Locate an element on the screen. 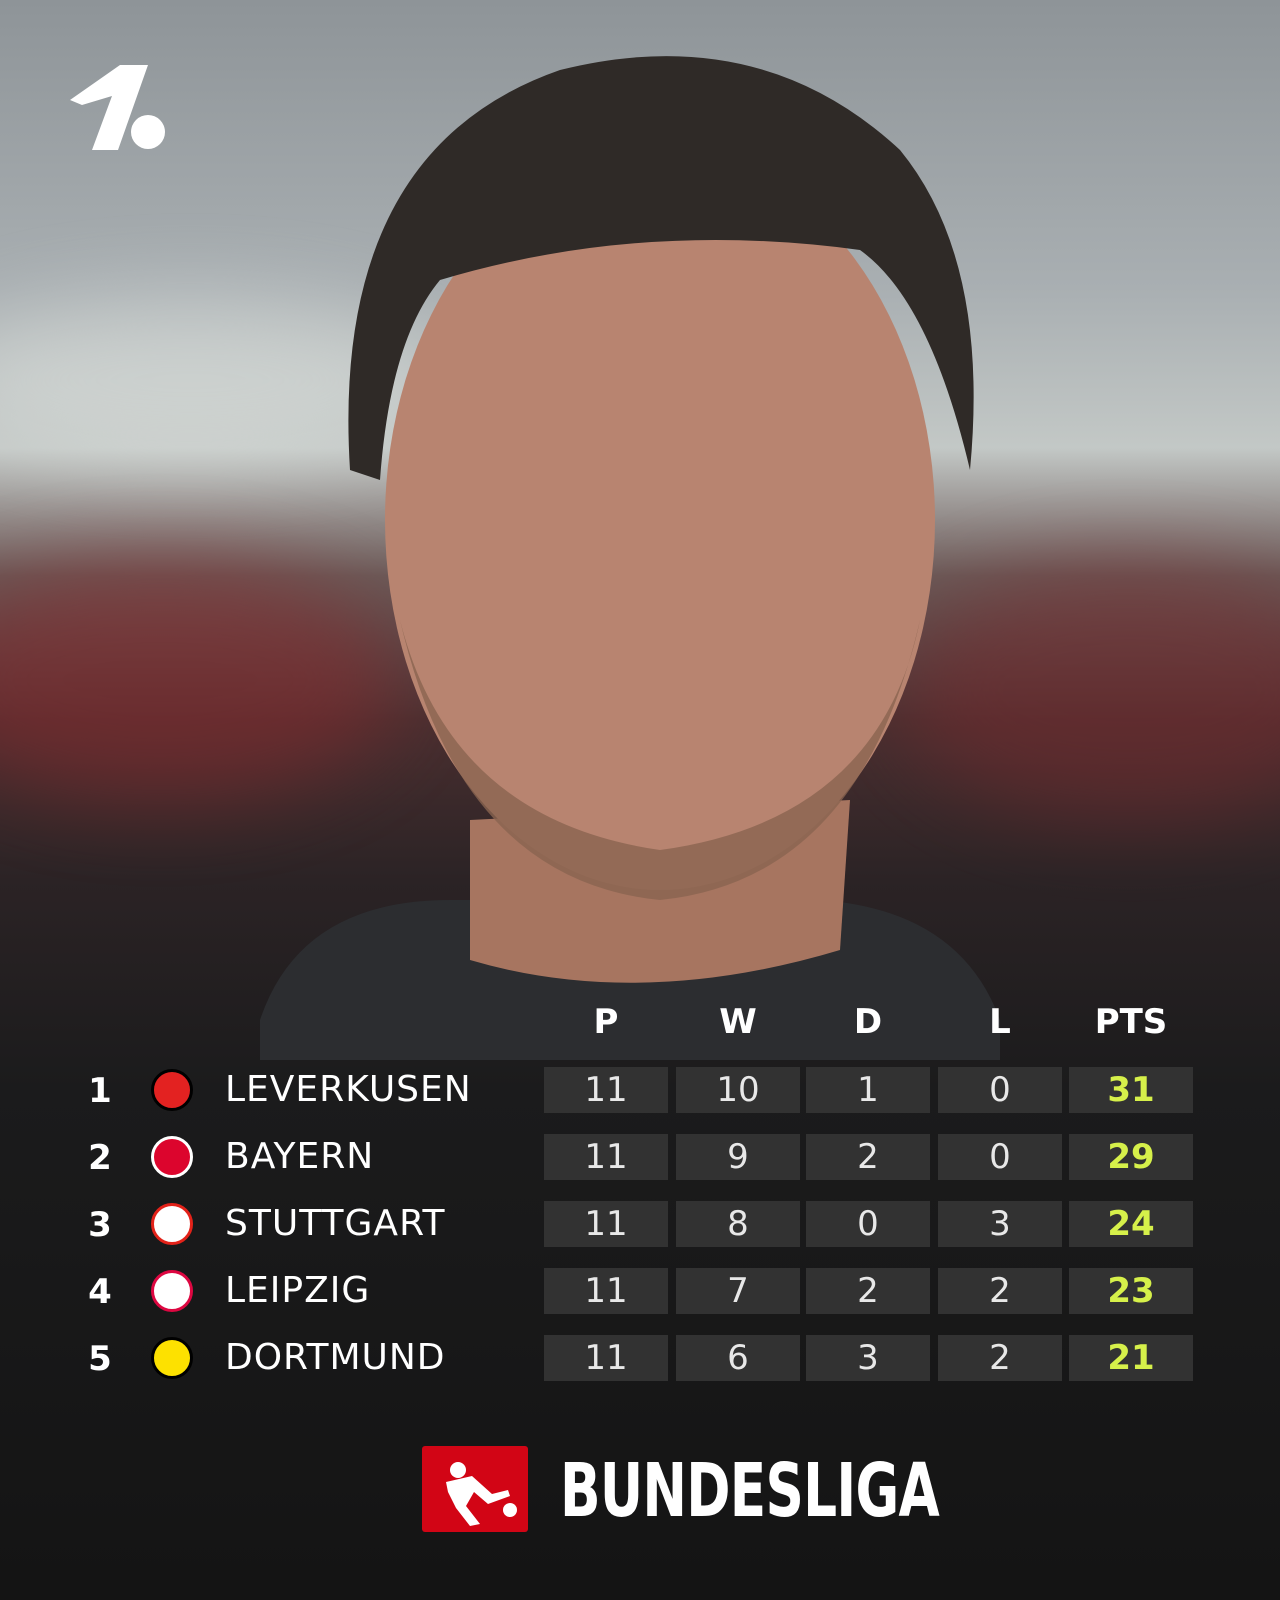 Image resolution: width=1280 pixels, height=1600 pixels. column-header: W is located at coordinates (738, 1022).